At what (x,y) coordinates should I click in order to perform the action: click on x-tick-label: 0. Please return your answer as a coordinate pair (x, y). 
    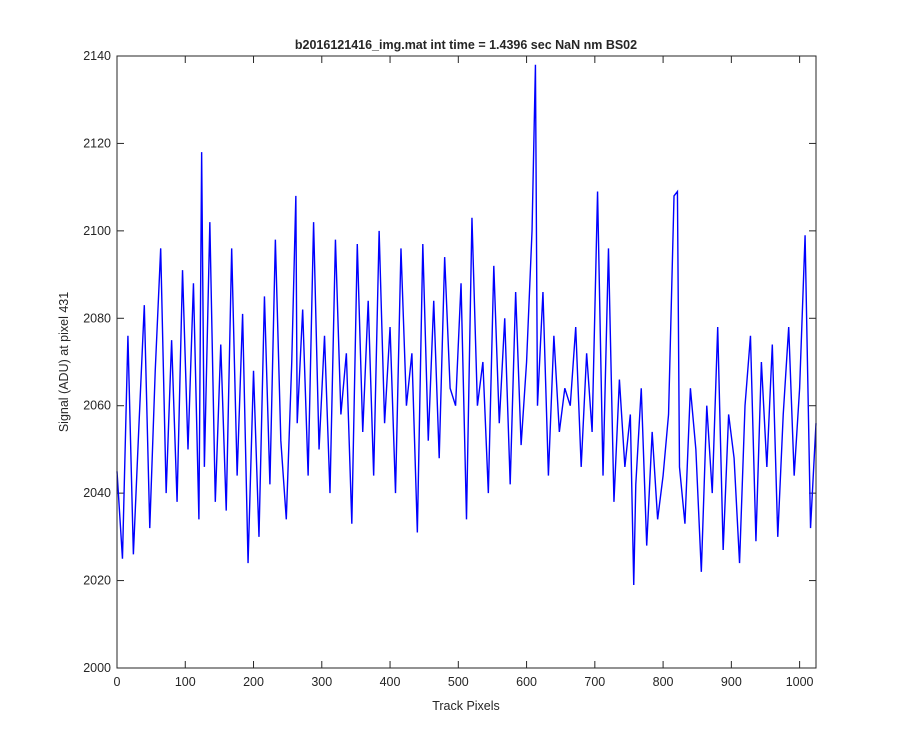
    Looking at the image, I should click on (117, 682).